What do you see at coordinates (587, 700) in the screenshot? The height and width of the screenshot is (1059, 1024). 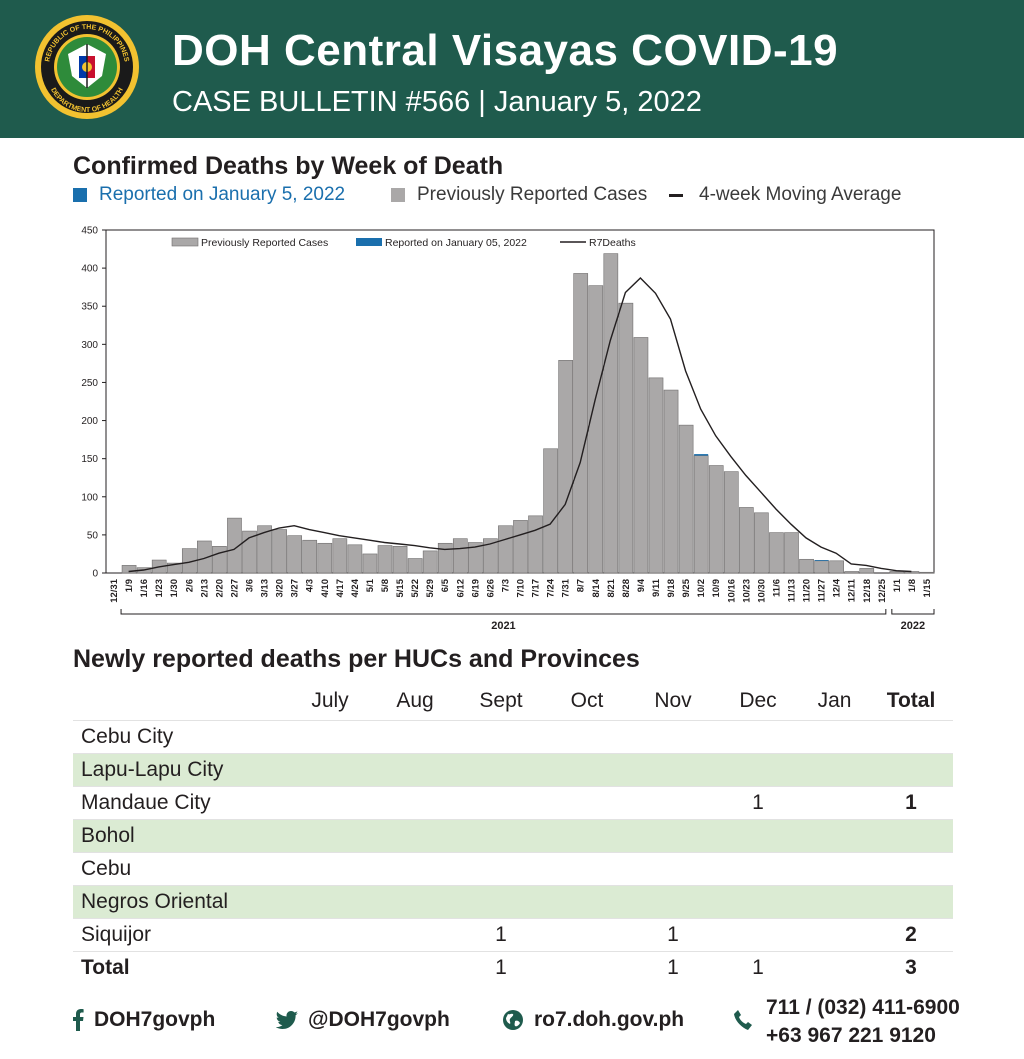 I see `col-header: Oct` at bounding box center [587, 700].